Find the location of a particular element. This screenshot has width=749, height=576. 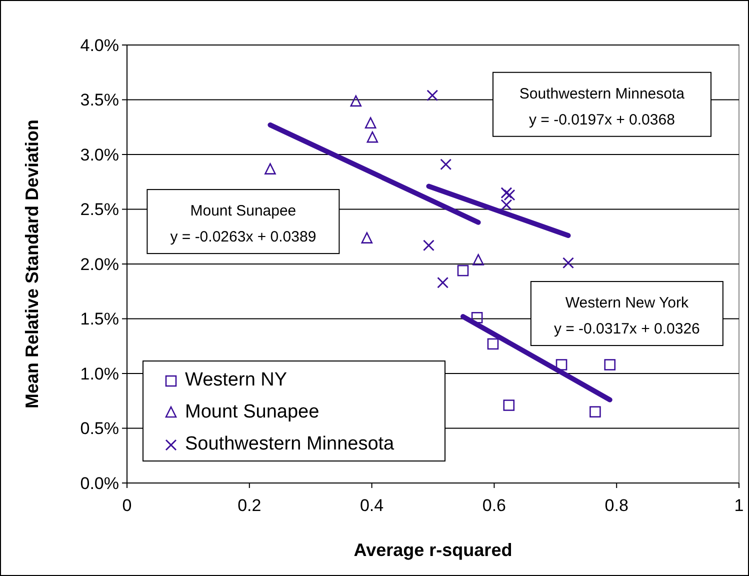

x-tick-label: 0.6 is located at coordinates (494, 505).